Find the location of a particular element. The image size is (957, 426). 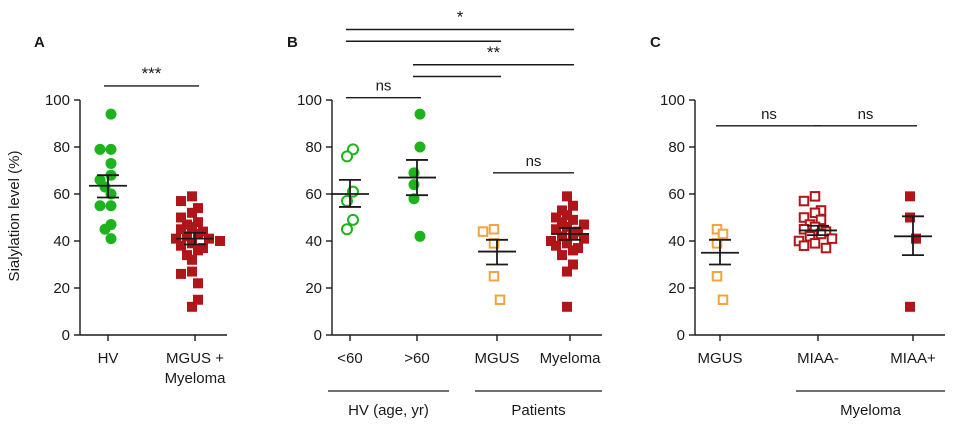

y-tick-label: 60 is located at coordinates (61, 194).